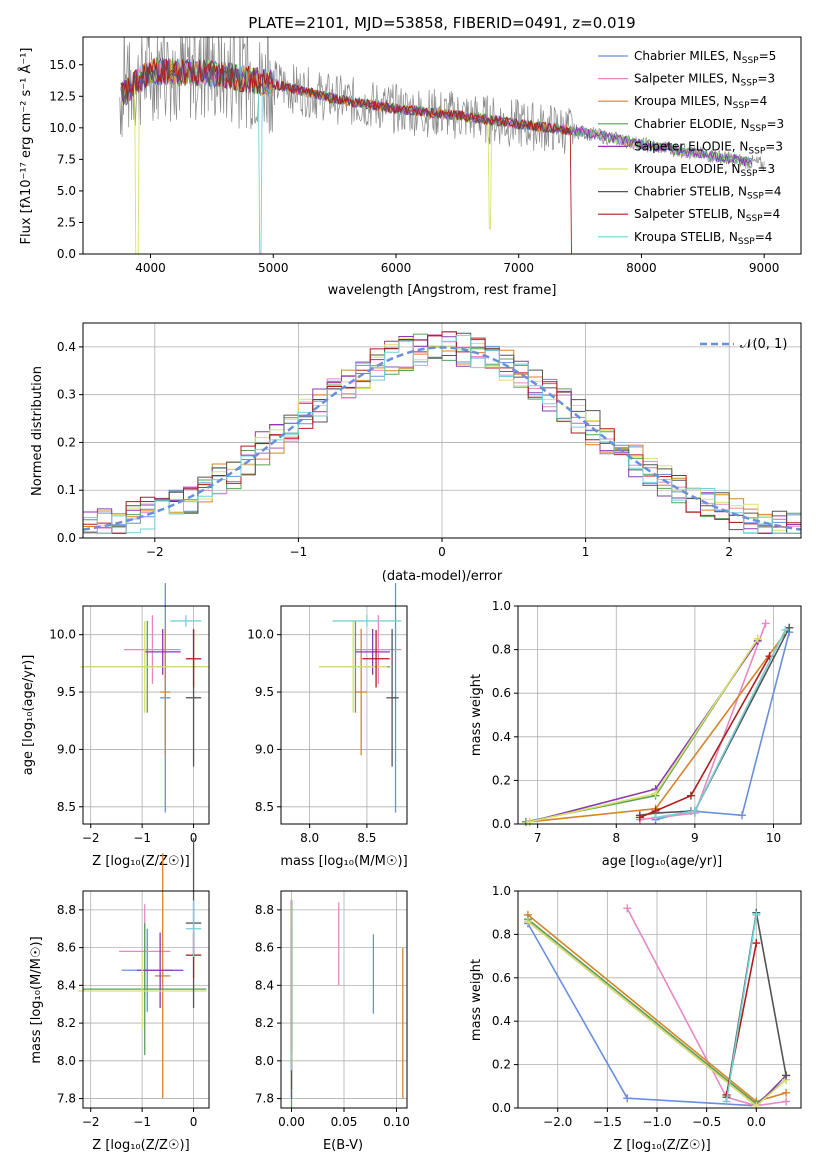 This screenshot has height=1170, width=819. Describe the element at coordinates (66, 1099) in the screenshot. I see `ytick-label: 7.8` at that location.